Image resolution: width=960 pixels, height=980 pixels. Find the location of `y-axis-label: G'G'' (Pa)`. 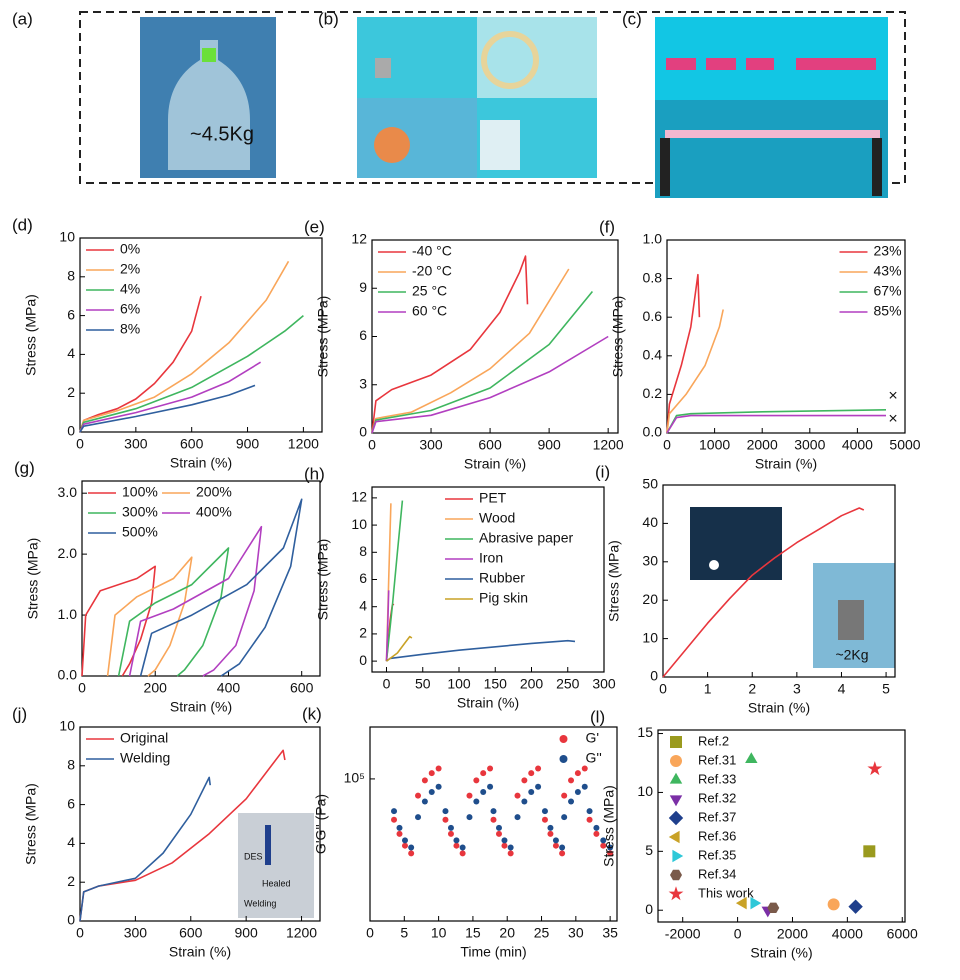

y-axis-label: G'G'' (Pa) is located at coordinates (321, 824).